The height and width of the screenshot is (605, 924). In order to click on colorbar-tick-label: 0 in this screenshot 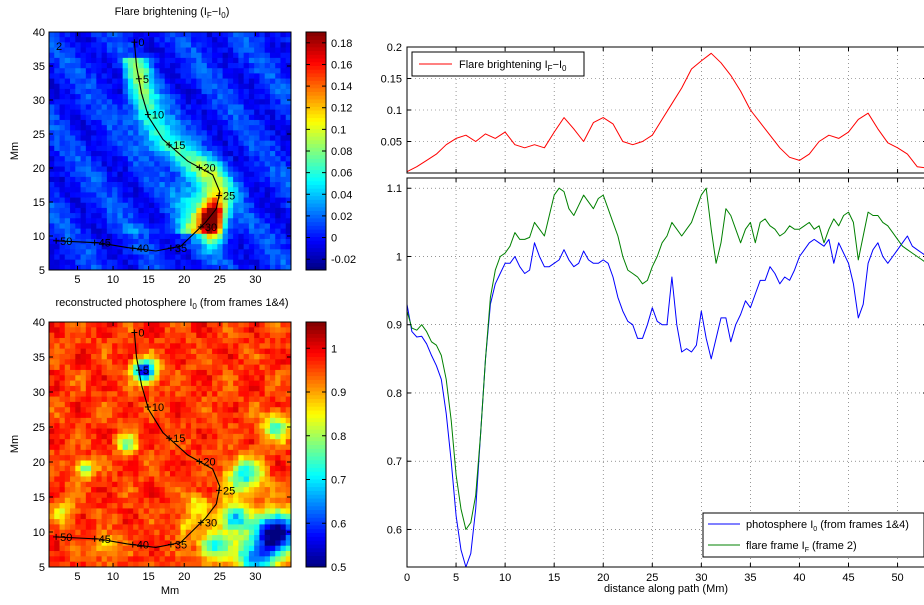, I will do `click(334, 239)`.